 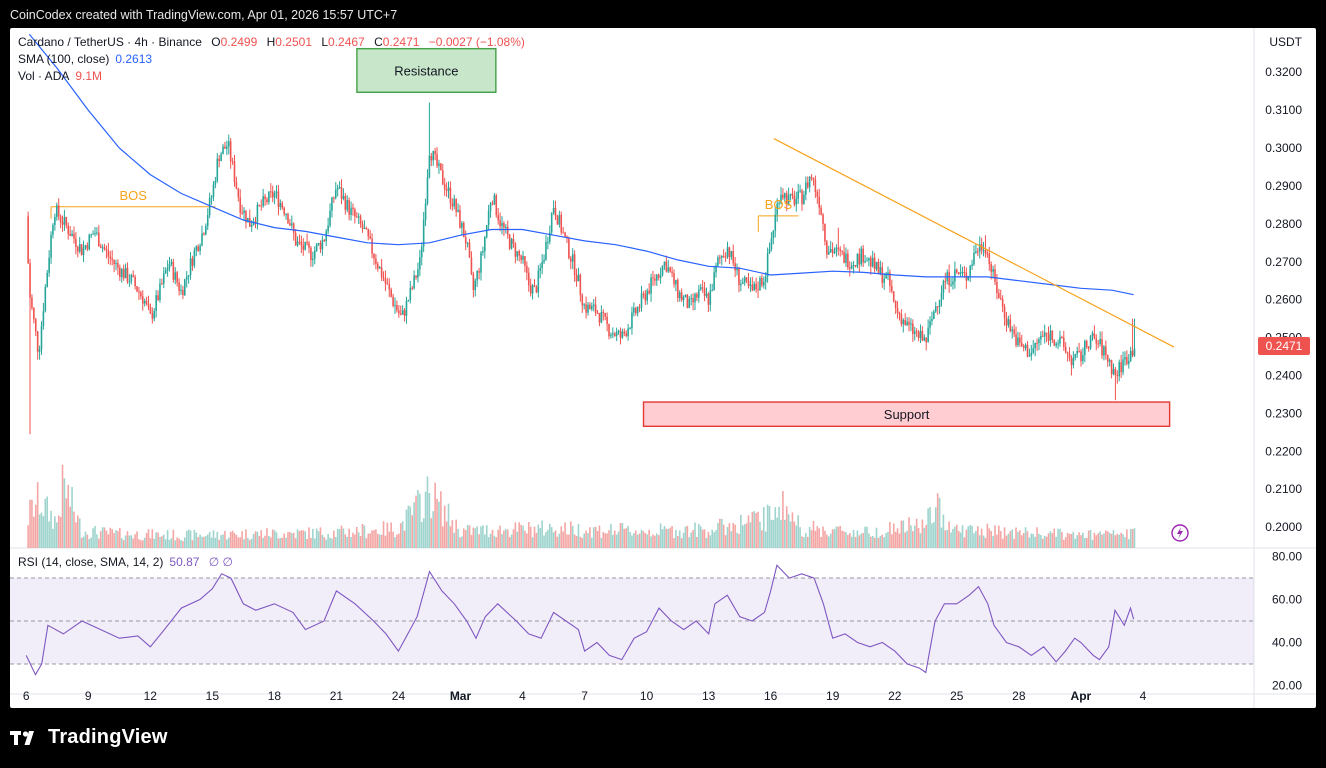 What do you see at coordinates (125, 562) in the screenshot?
I see `legend-rsi: RSI (14, close, SMA, 14, 2) 50.87 ∅ ∅` at bounding box center [125, 562].